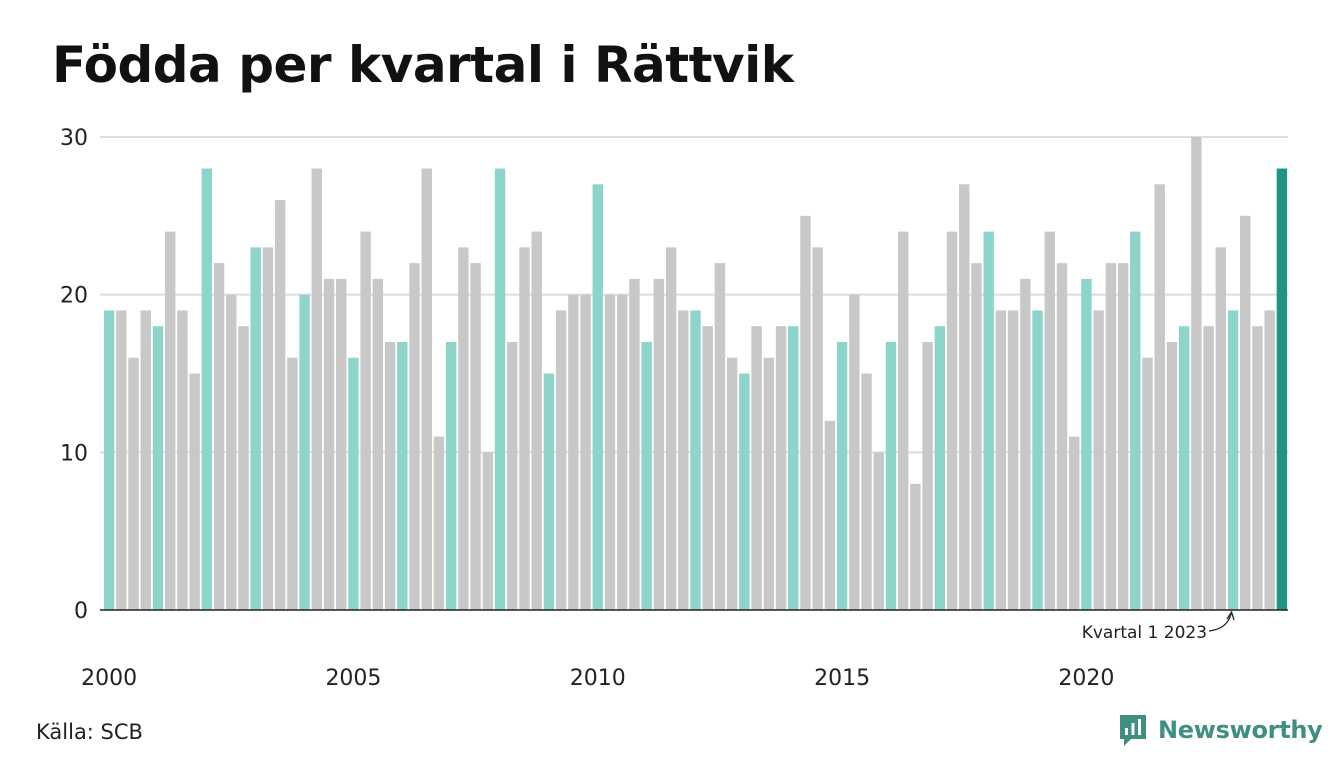  I want to click on y-tick-label: 10, so click(74, 453).